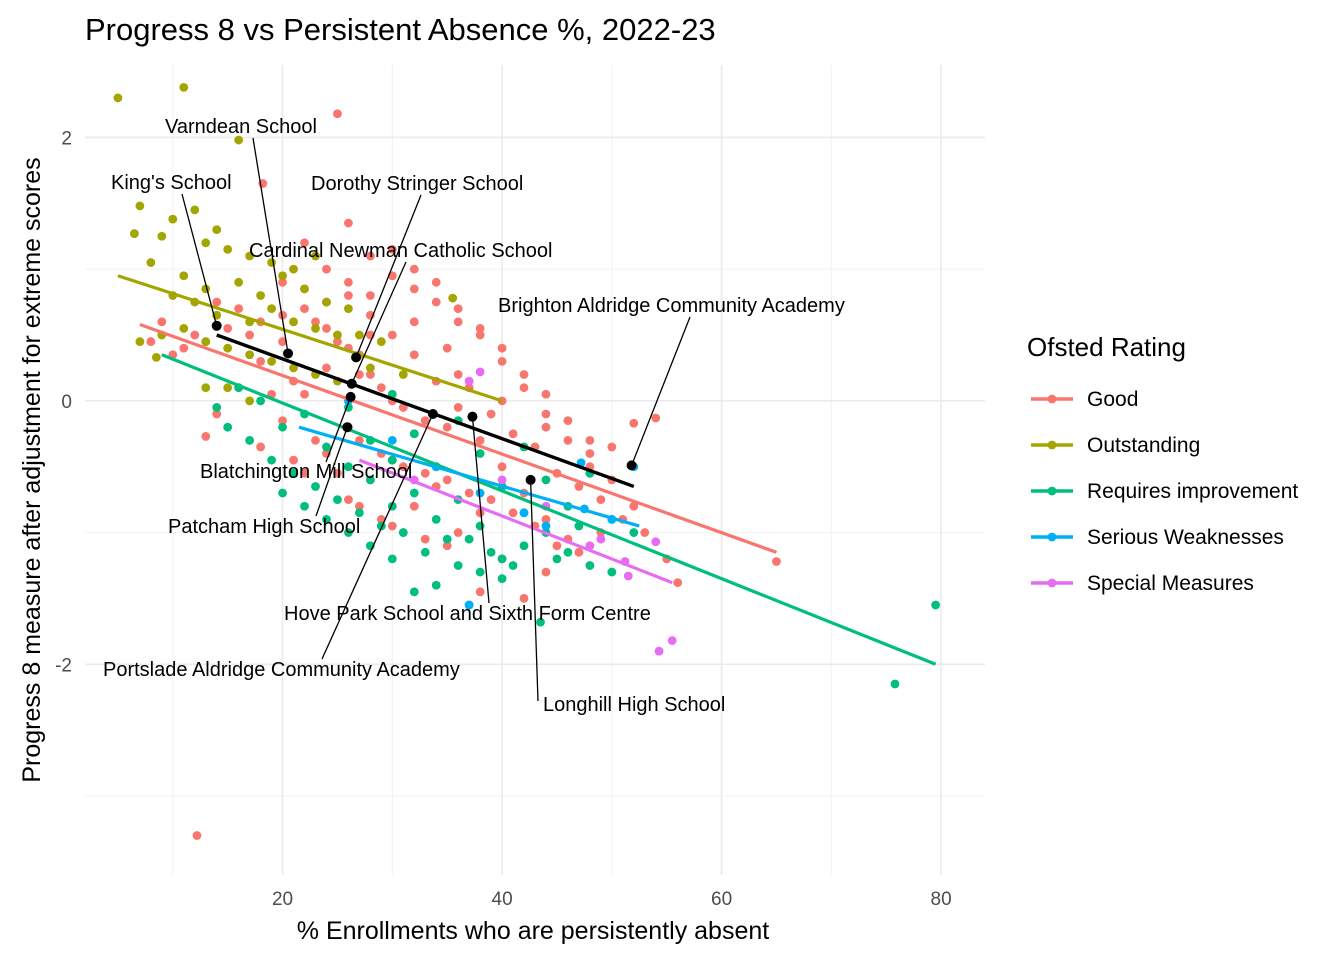 The width and height of the screenshot is (1344, 960). I want to click on x-tick-label: 60, so click(721, 899).